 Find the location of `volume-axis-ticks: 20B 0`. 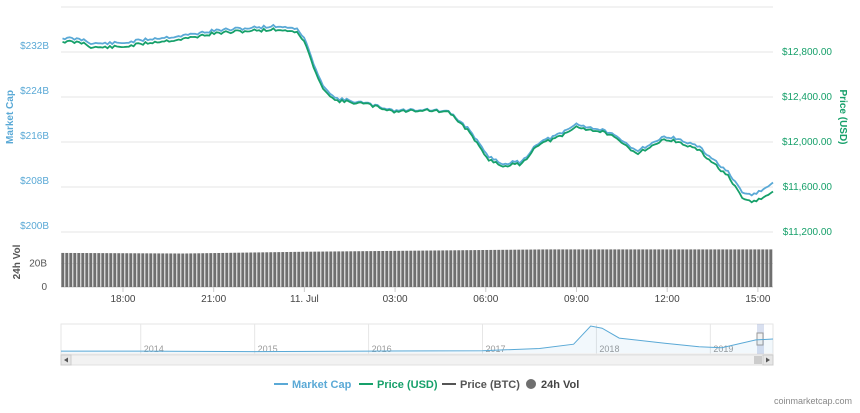

volume-axis-ticks: 20B 0 is located at coordinates (38, 276).